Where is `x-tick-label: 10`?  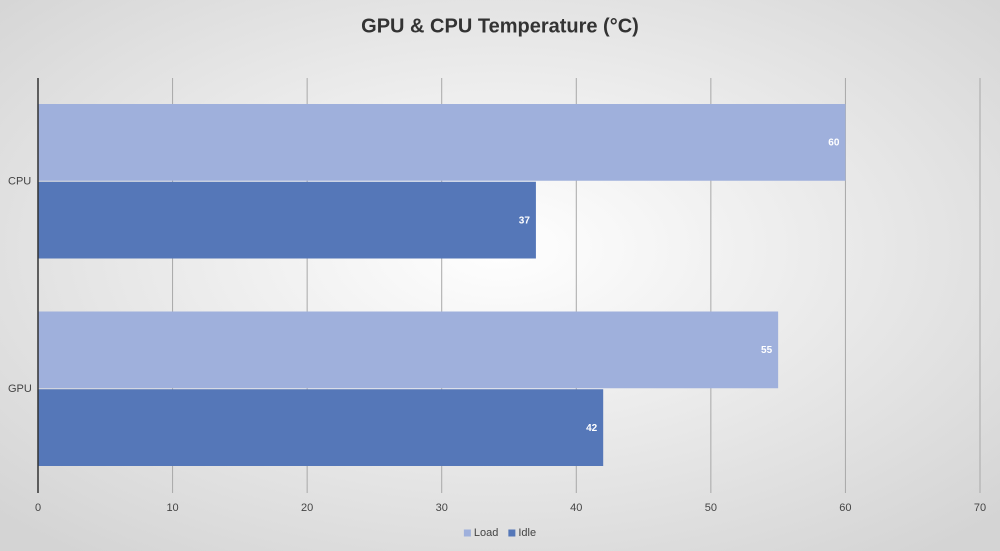
x-tick-label: 10 is located at coordinates (172, 508).